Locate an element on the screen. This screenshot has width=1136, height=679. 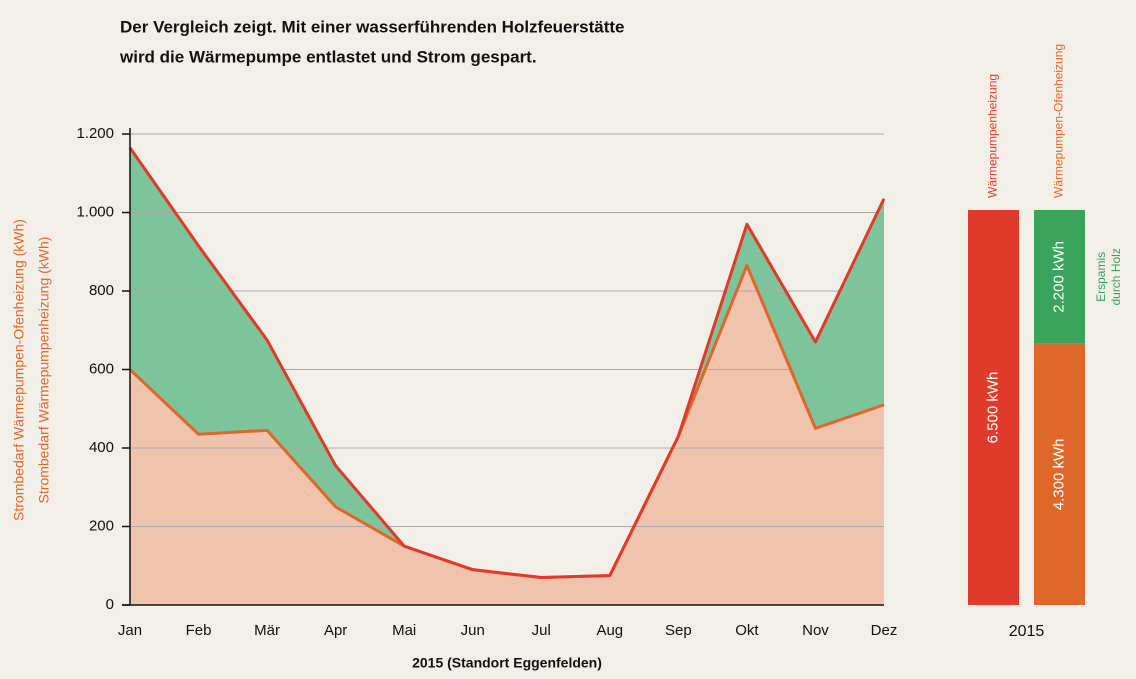
bar-value-label: 4.300 kWh is located at coordinates (1058, 474).